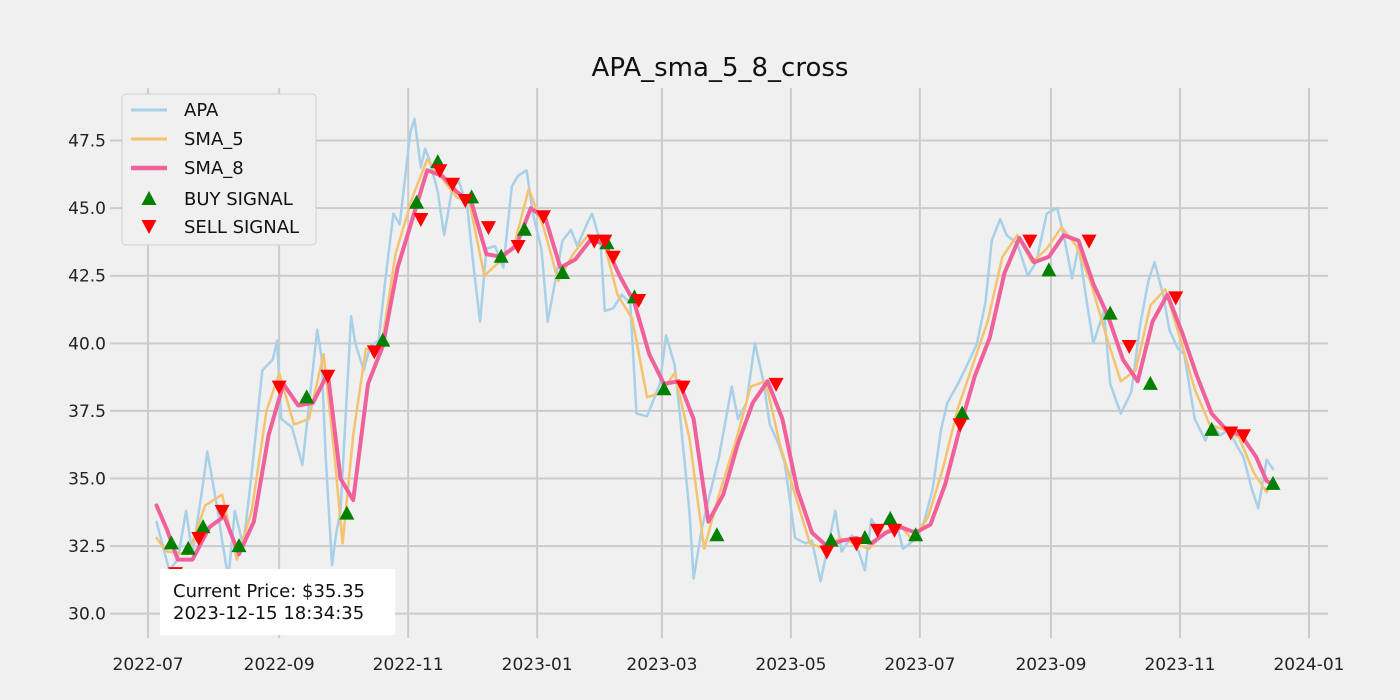 The width and height of the screenshot is (1400, 700). I want to click on y-tick-label: 40.0, so click(87, 344).